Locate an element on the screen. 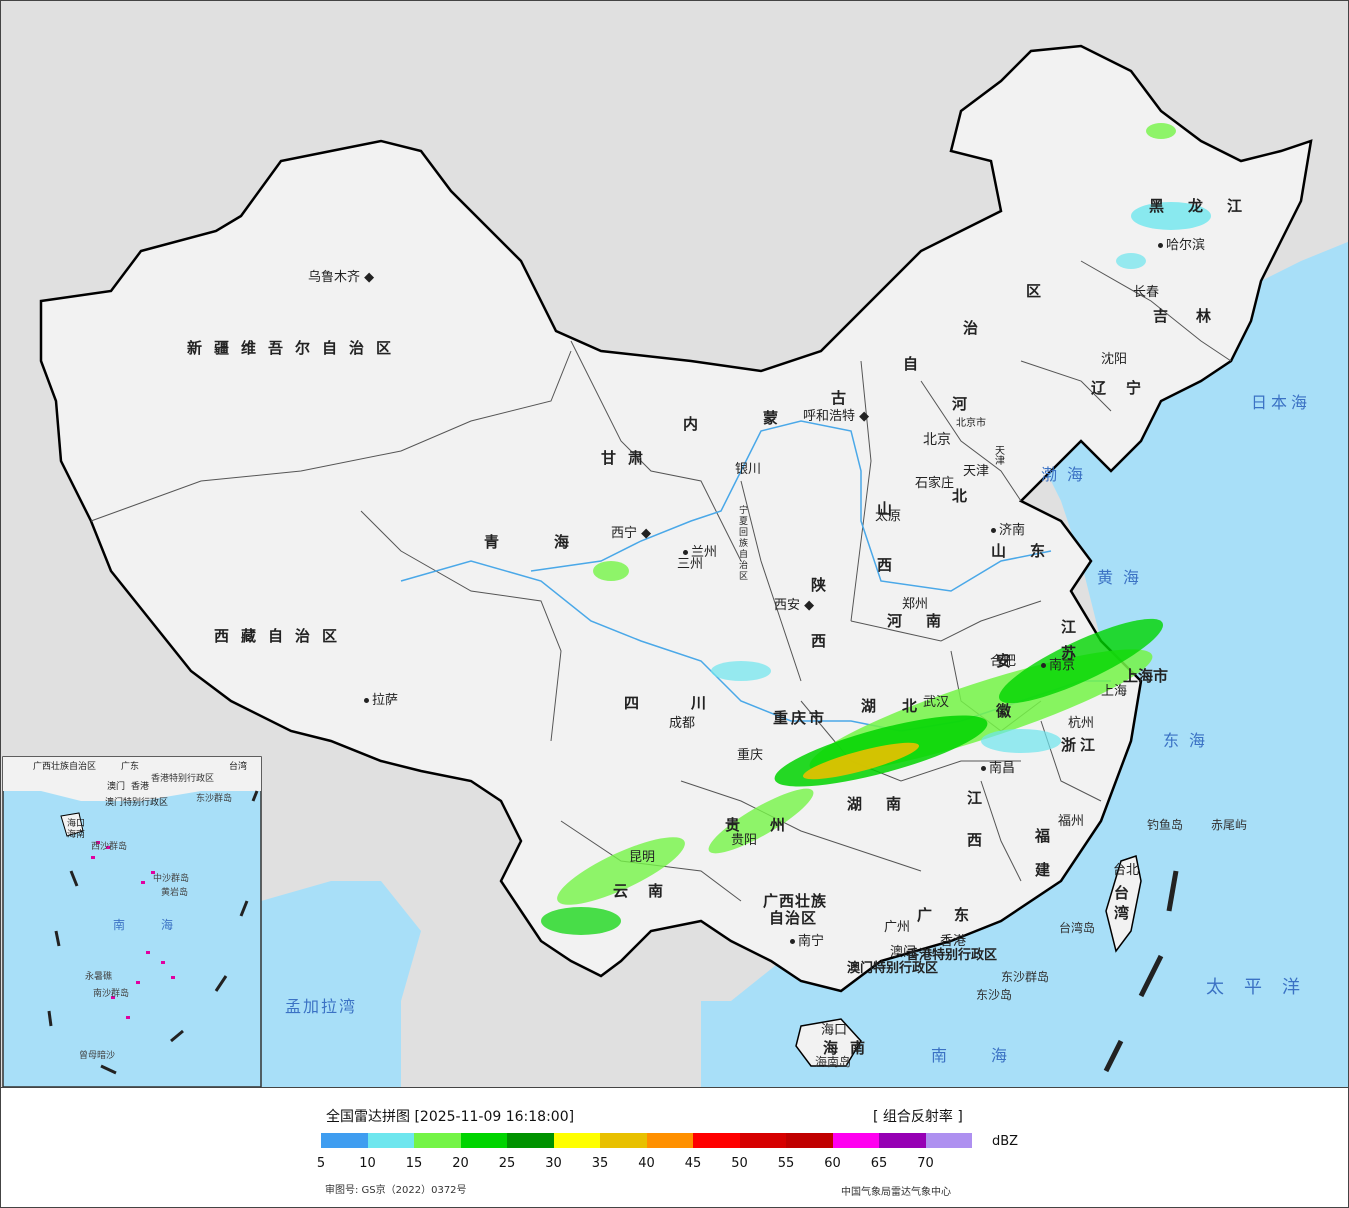  province-tianjin: 天津 is located at coordinates (1000, 456).